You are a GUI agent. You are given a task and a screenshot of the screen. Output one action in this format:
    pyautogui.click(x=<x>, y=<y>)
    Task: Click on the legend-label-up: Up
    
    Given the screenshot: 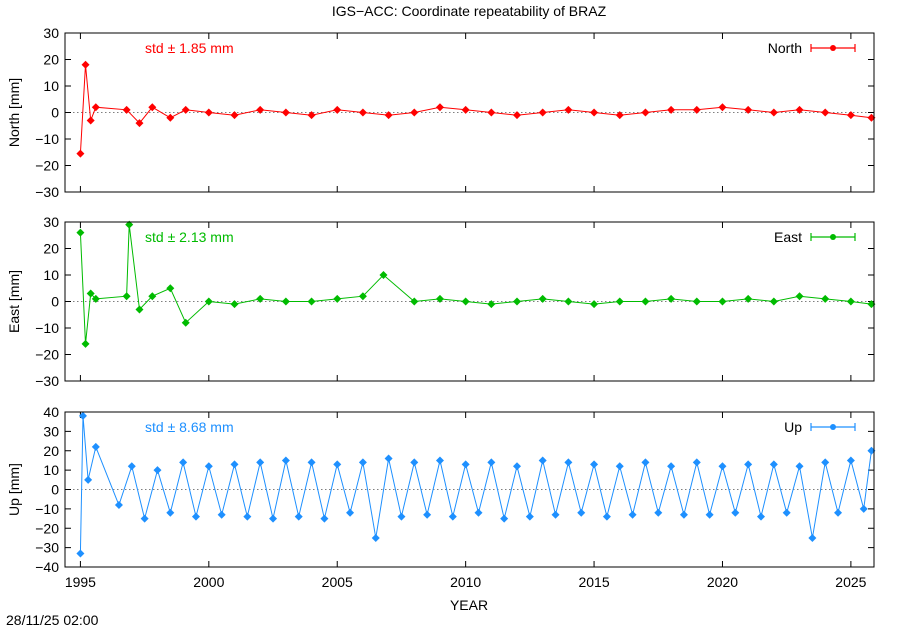 What is the action you would take?
    pyautogui.click(x=793, y=427)
    